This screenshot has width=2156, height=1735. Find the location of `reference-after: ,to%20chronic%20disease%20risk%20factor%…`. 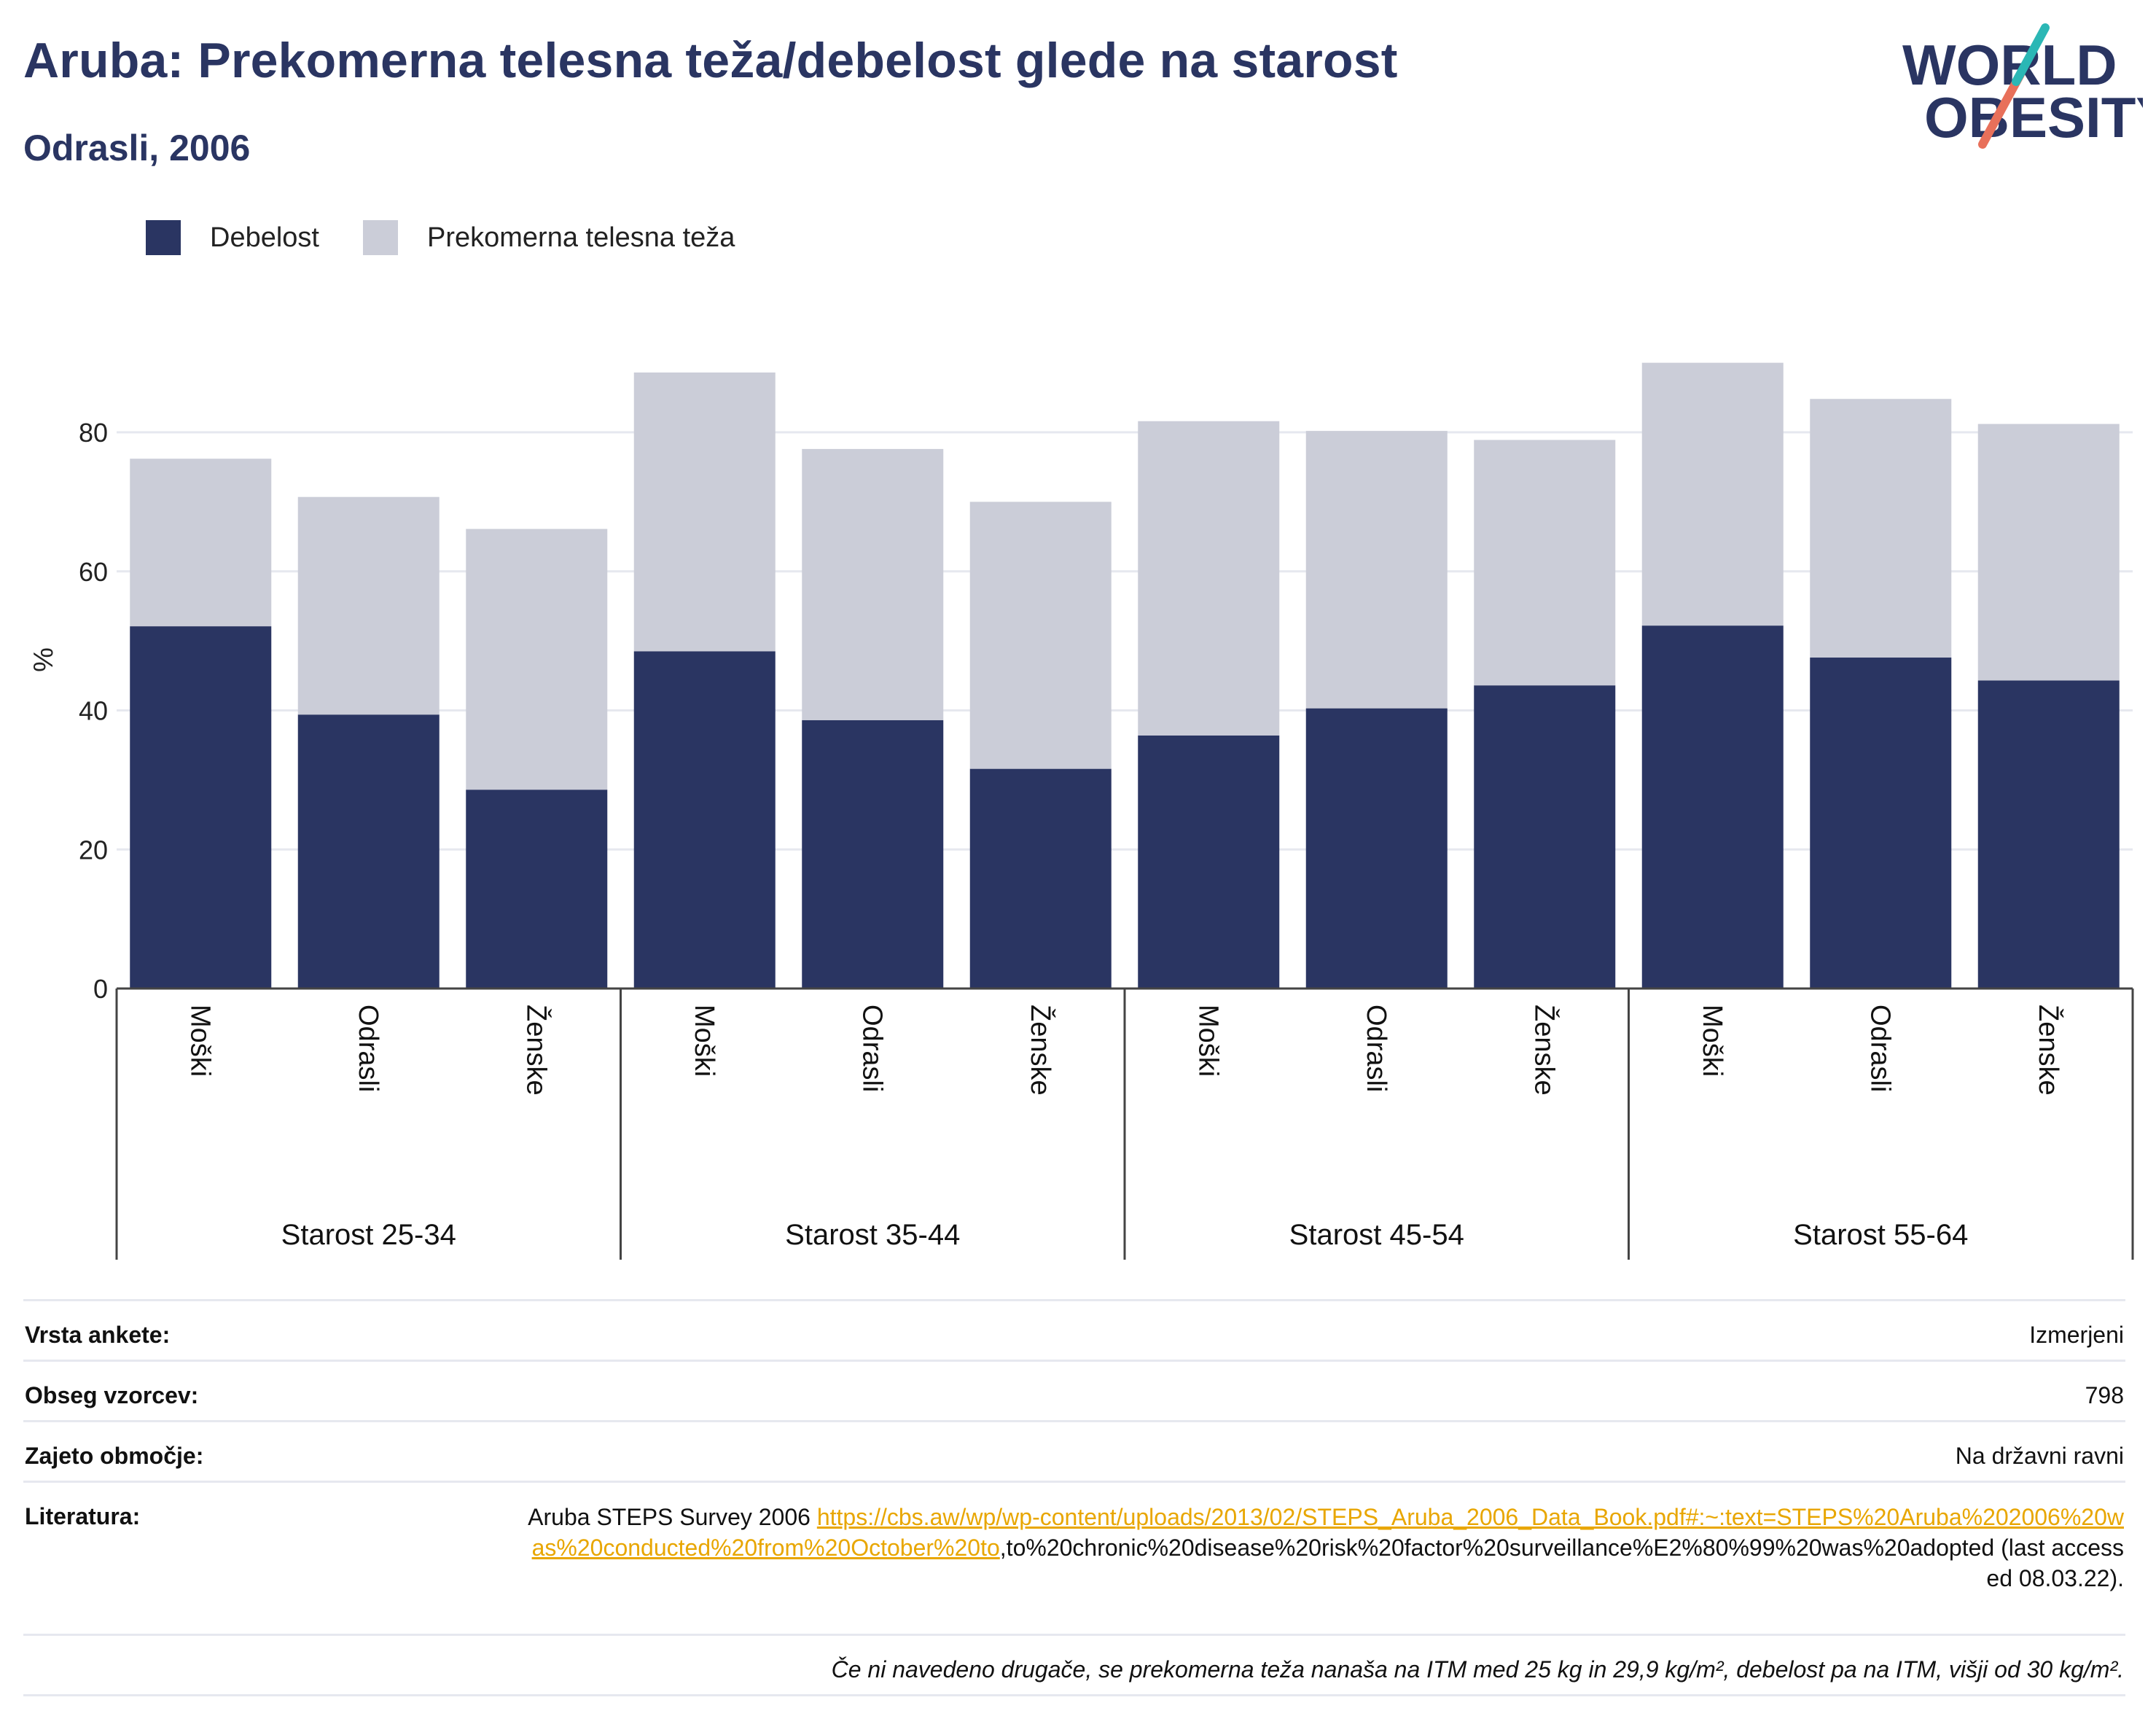

reference-after: ,to%20chronic%20disease%20risk%20factor%… is located at coordinates (1562, 1563).